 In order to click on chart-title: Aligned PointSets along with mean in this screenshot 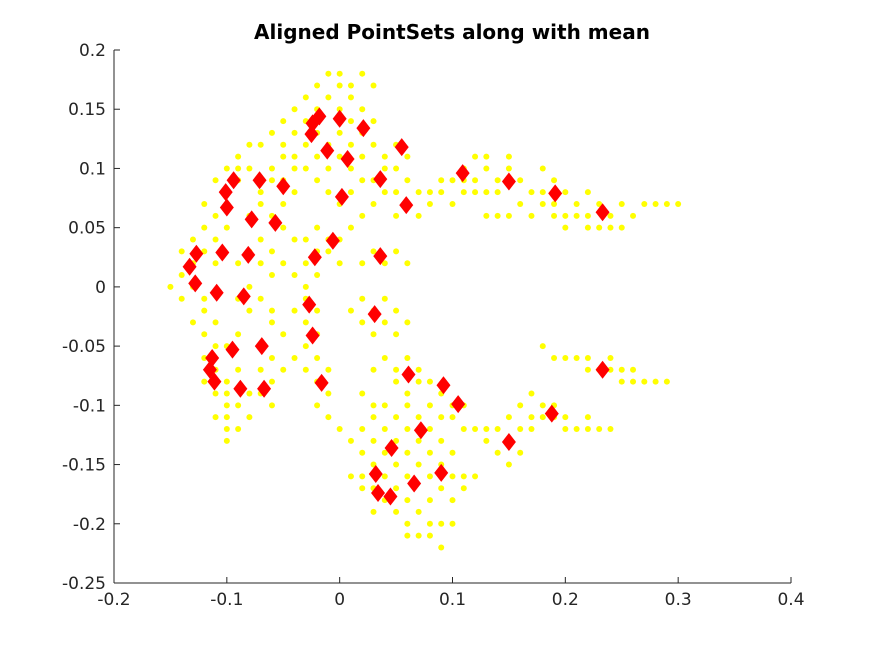, I will do `click(452, 32)`.